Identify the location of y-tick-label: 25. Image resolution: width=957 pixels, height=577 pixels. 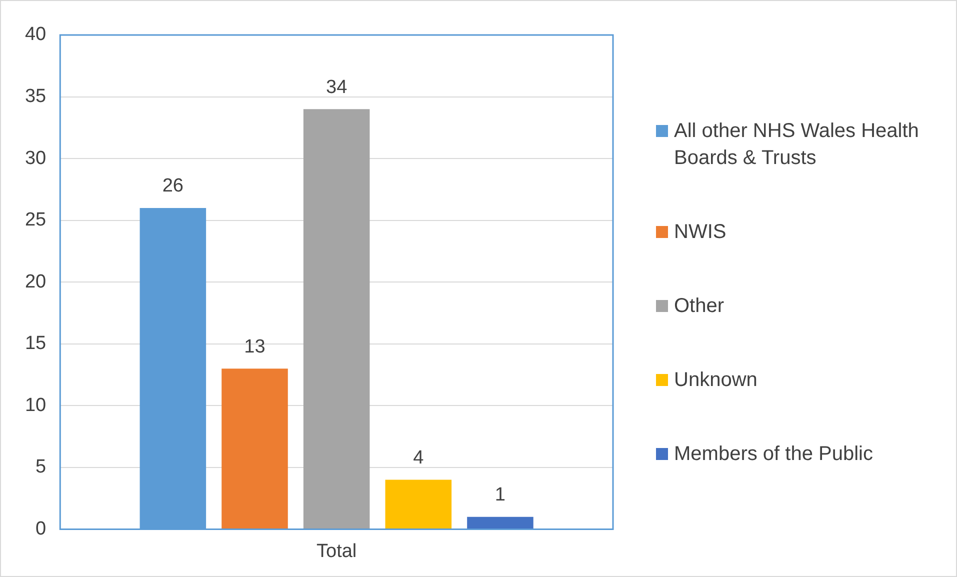
(35, 220).